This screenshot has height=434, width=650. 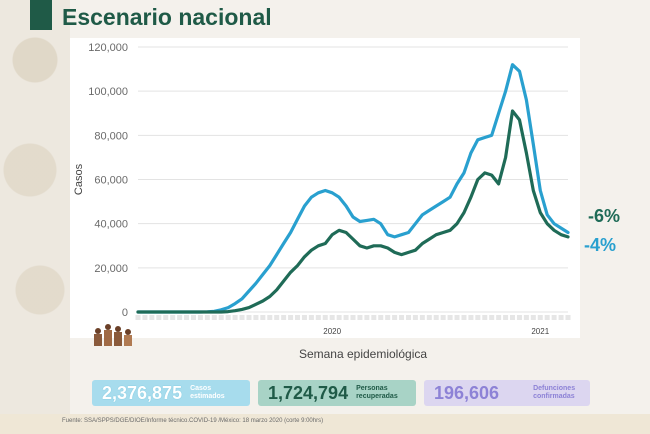 I want to click on y-axis-label: Casos, so click(x=79, y=179).